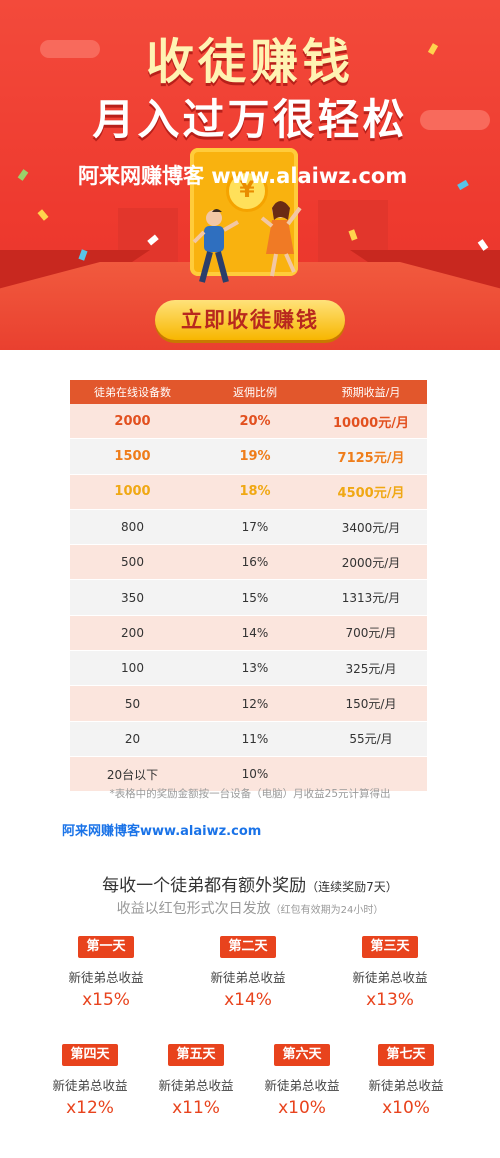  I want to click on reward-day-4: 第四天 新徒弟总收益 x12%, so click(90, 1080).